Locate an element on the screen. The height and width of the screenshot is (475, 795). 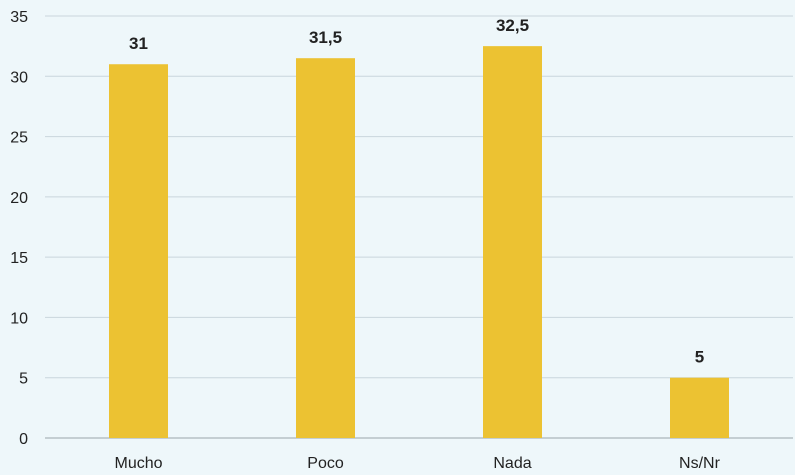
y-axis-ticks: 0 5 10 15 20 25 30 35 is located at coordinates (19, 228).